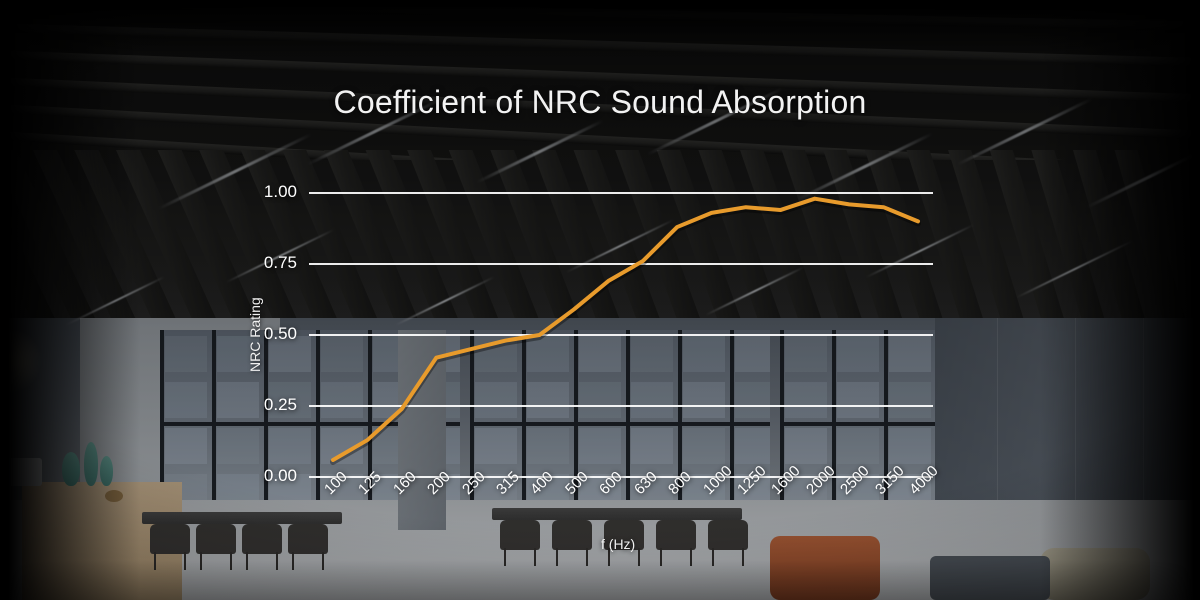 The height and width of the screenshot is (600, 1200). What do you see at coordinates (280, 475) in the screenshot?
I see `y-tick-label: 0.00` at bounding box center [280, 475].